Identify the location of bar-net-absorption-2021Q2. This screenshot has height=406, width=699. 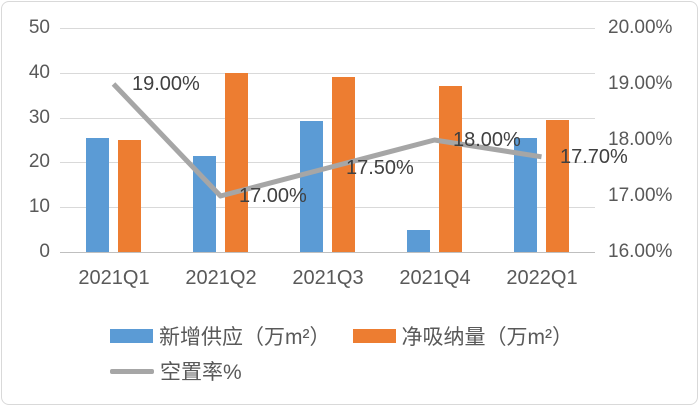
(236, 162).